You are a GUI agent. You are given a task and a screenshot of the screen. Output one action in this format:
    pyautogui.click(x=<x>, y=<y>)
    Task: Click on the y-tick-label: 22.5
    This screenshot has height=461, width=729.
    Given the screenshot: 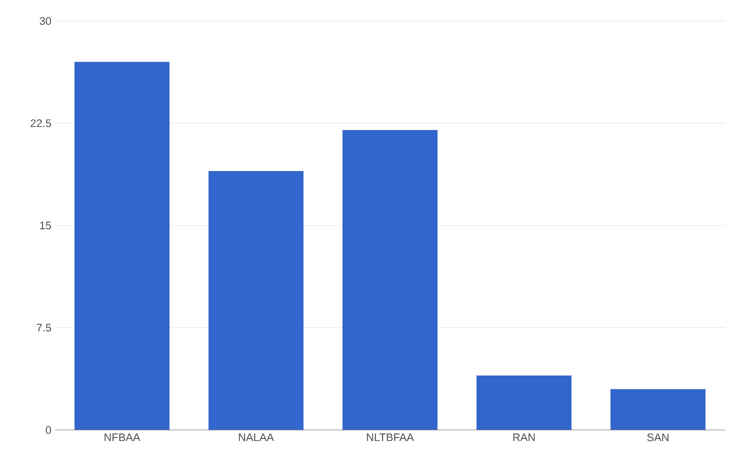 What is the action you would take?
    pyautogui.click(x=41, y=123)
    